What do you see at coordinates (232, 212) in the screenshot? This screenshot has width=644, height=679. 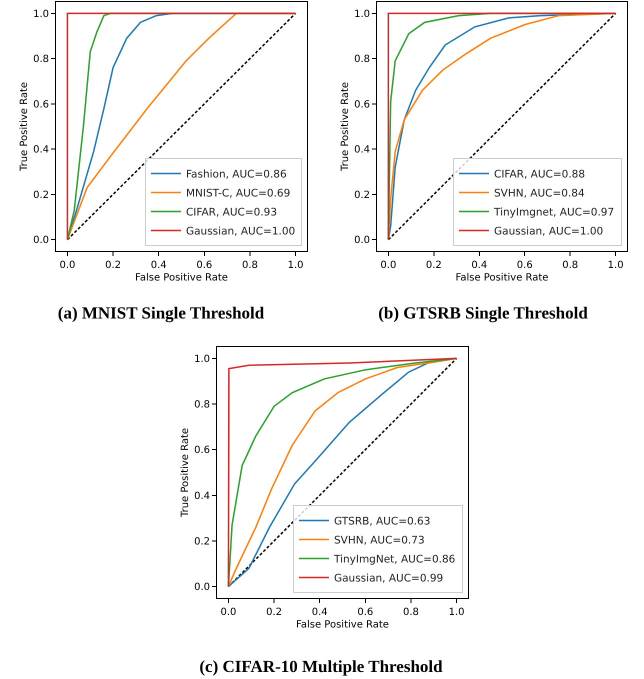 I see `legend-label: CIFAR, AUC=0.93` at bounding box center [232, 212].